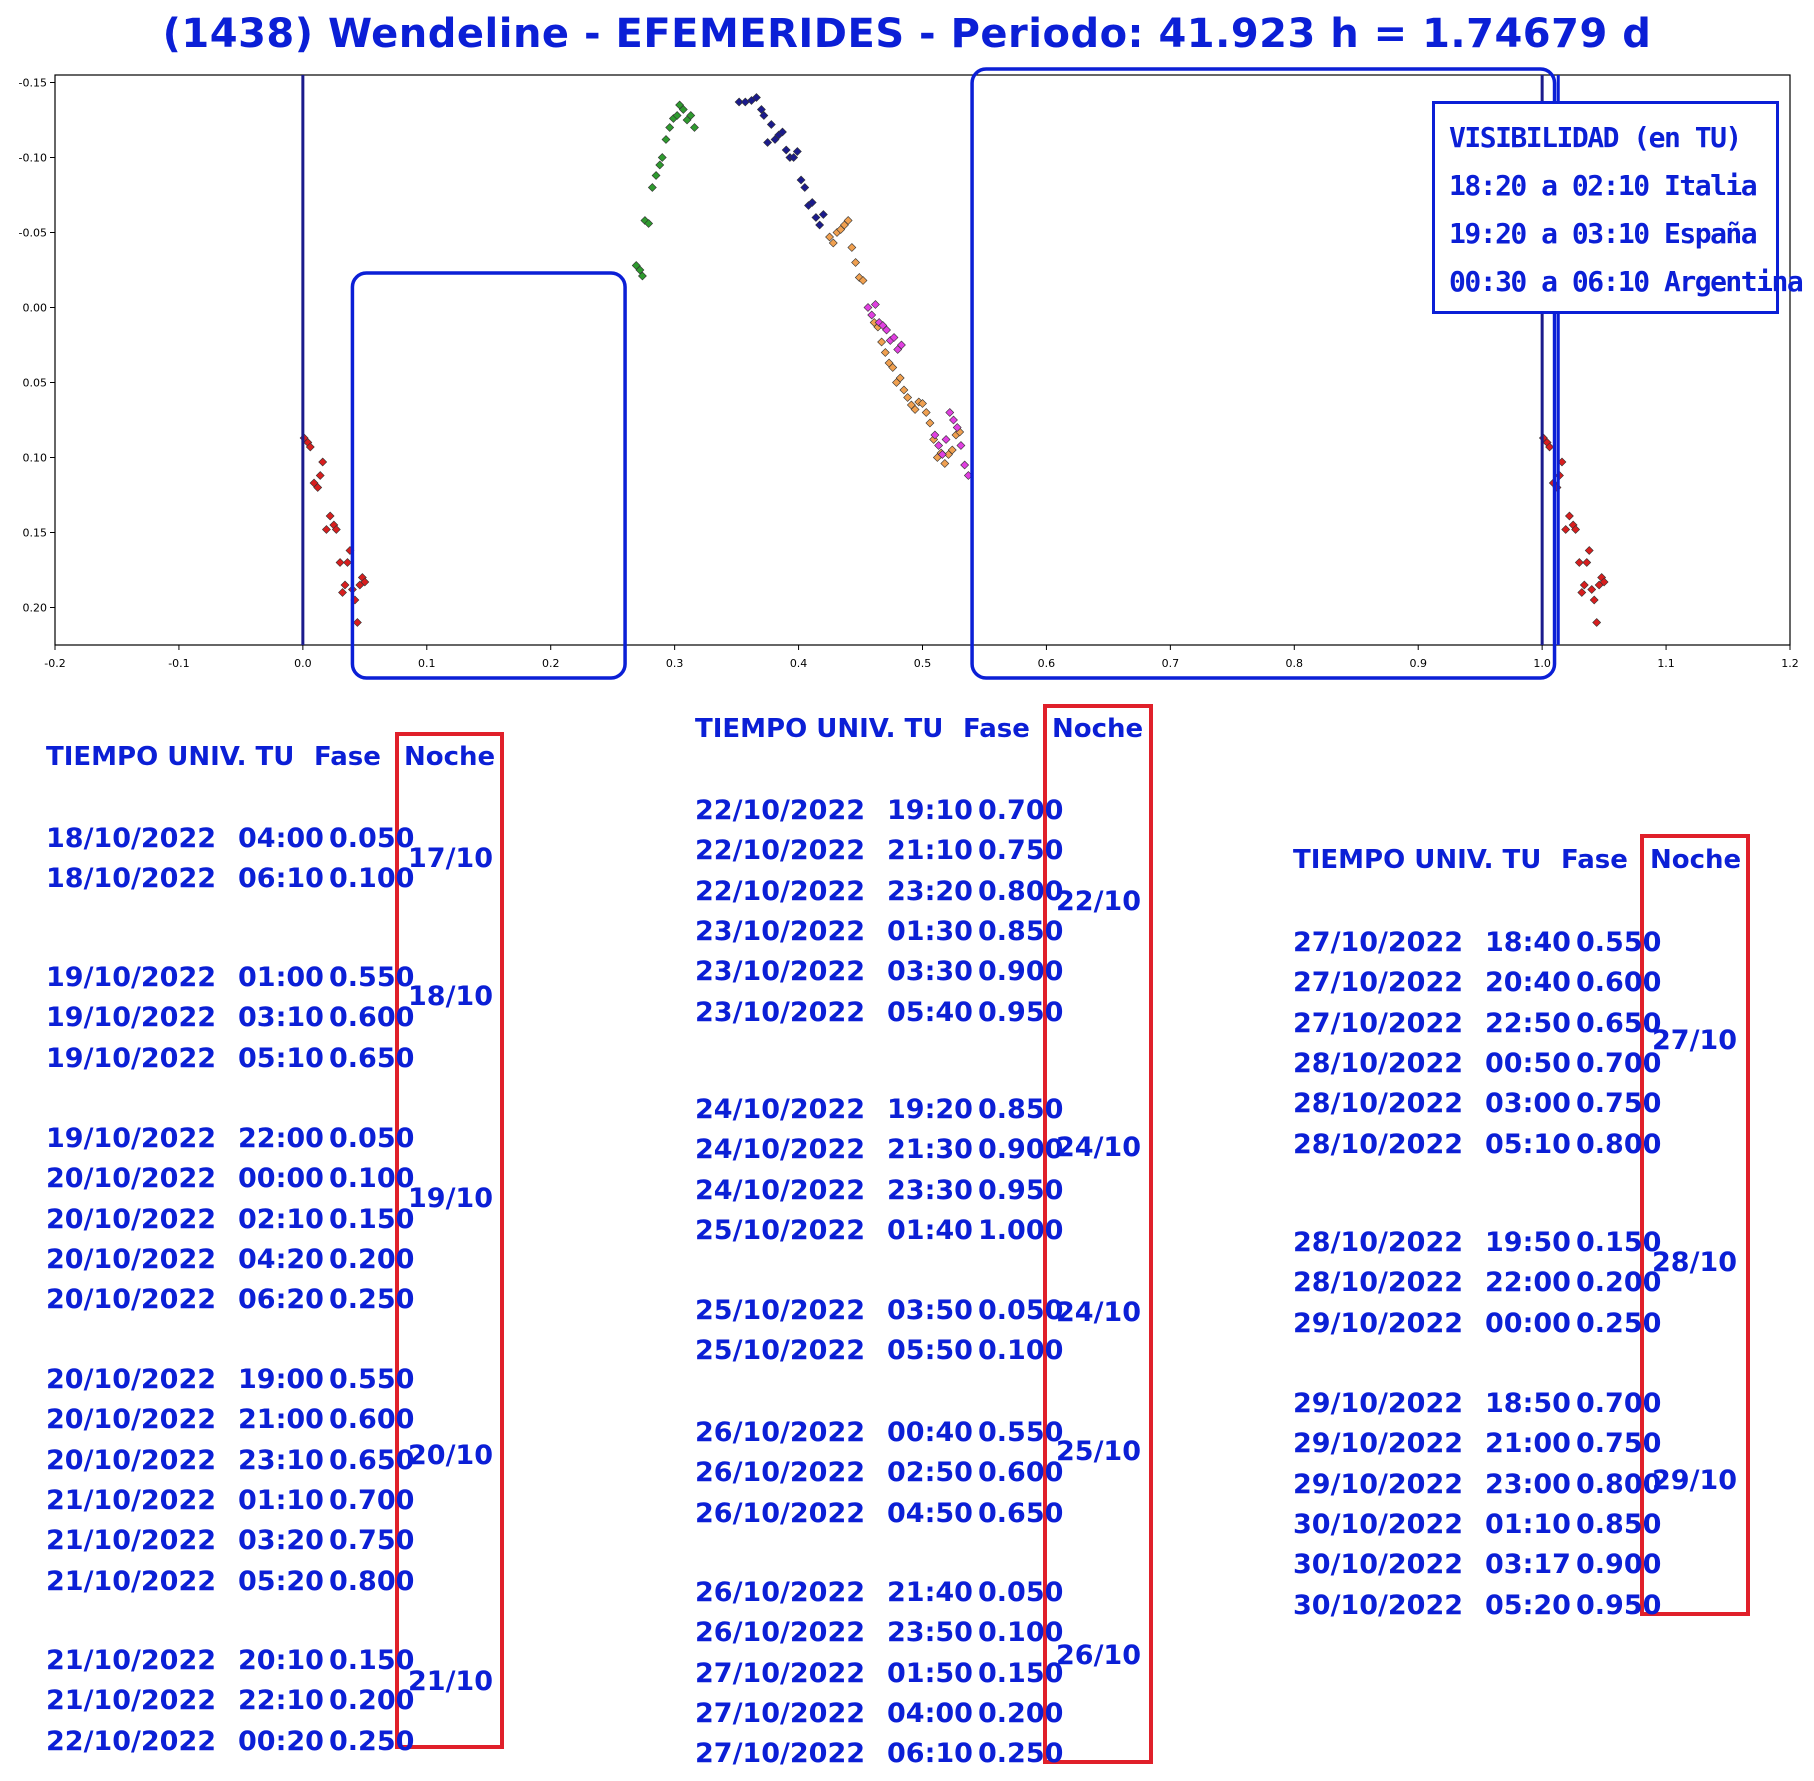 Image resolution: width=1814 pixels, height=1781 pixels. I want to click on table-row: 30/10/2022 01:10 0.850, so click(1477, 1525).